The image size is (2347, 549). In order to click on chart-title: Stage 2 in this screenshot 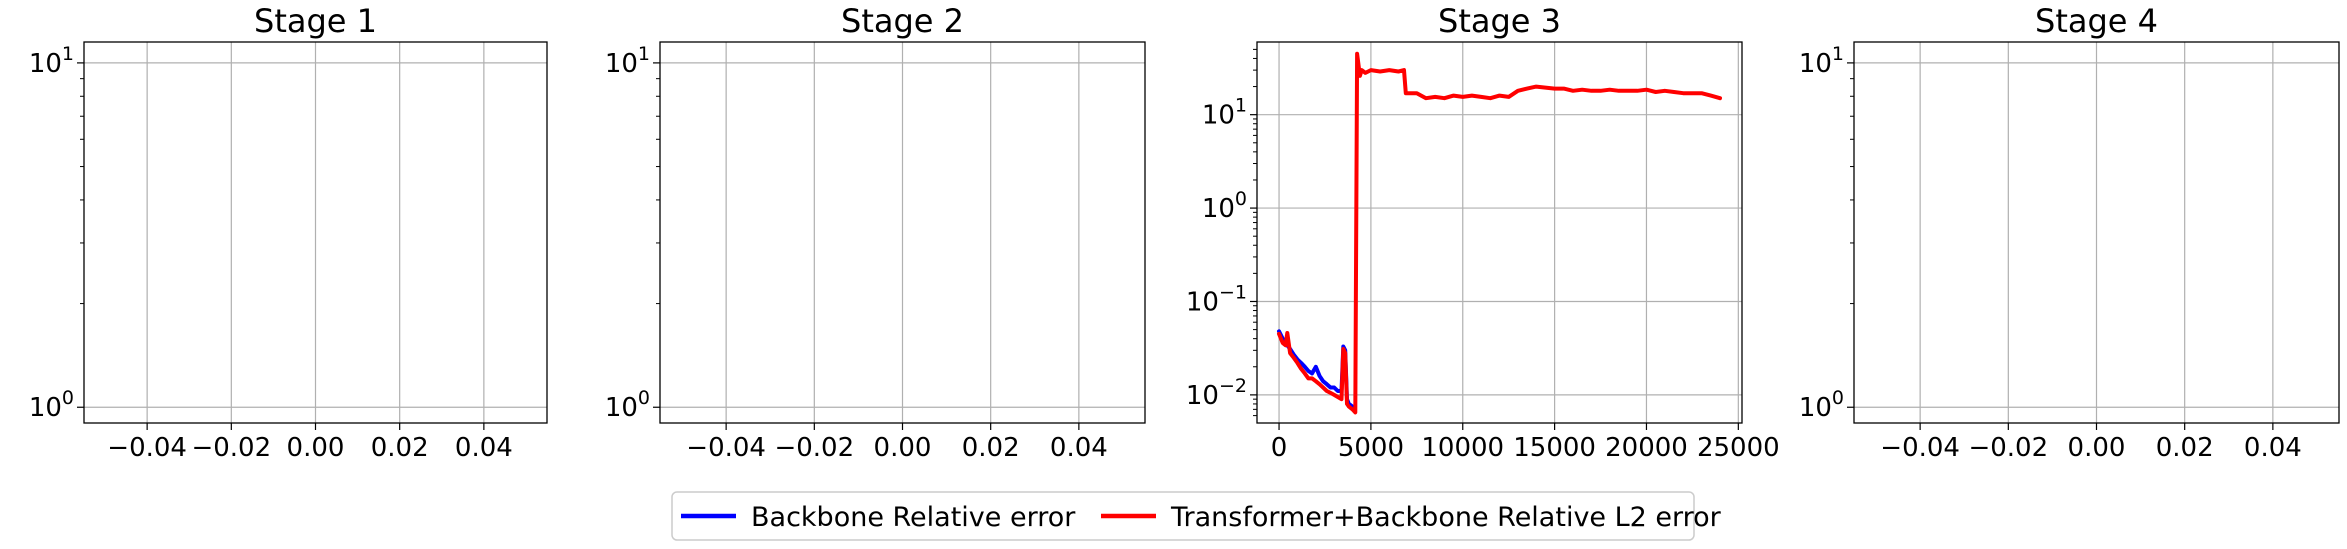, I will do `click(902, 21)`.